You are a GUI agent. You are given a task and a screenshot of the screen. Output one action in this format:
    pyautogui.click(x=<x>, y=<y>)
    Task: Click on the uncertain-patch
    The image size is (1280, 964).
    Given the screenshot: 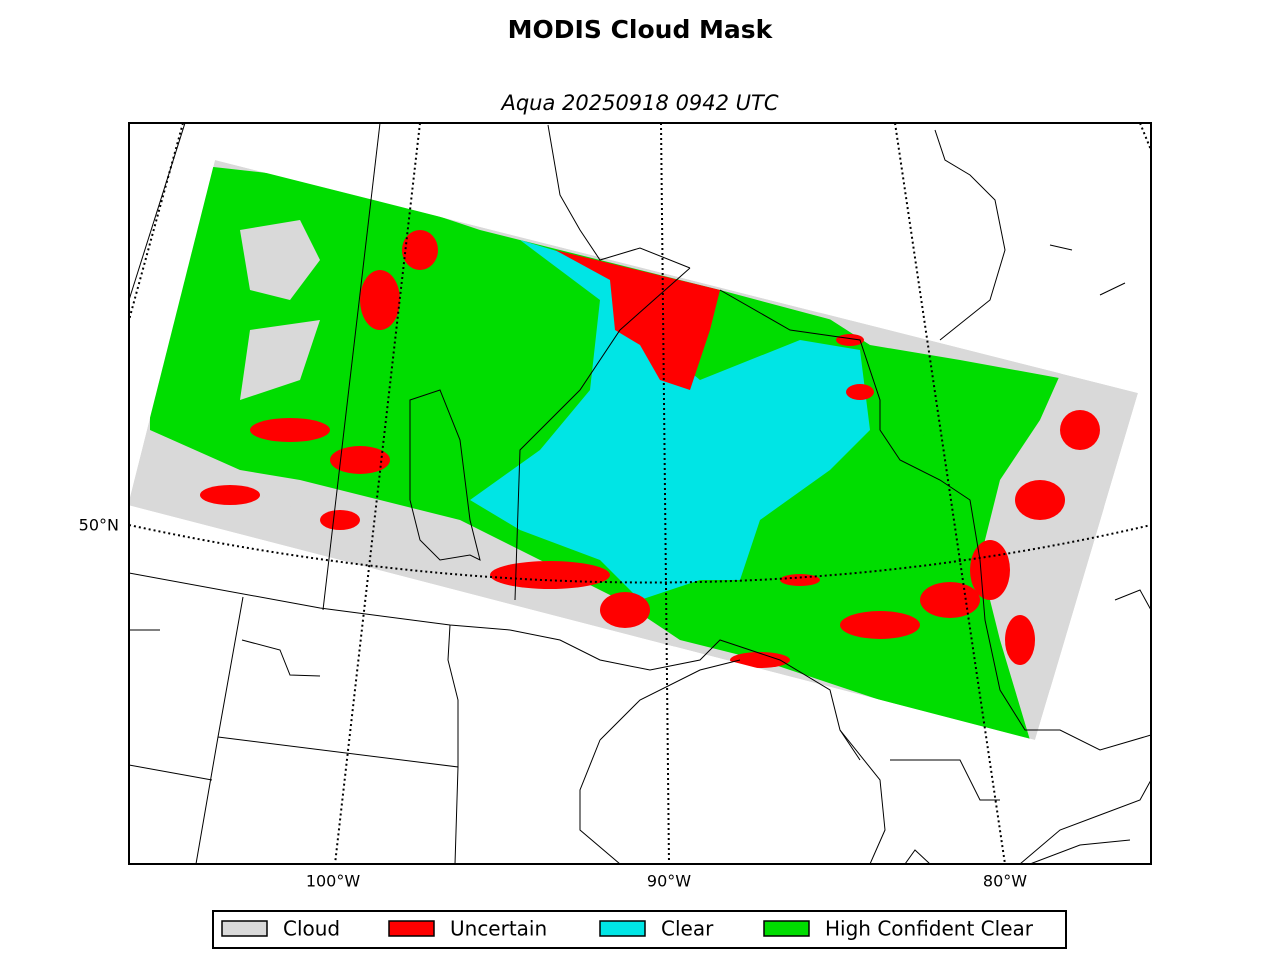 What is the action you would take?
    pyautogui.click(x=637, y=320)
    